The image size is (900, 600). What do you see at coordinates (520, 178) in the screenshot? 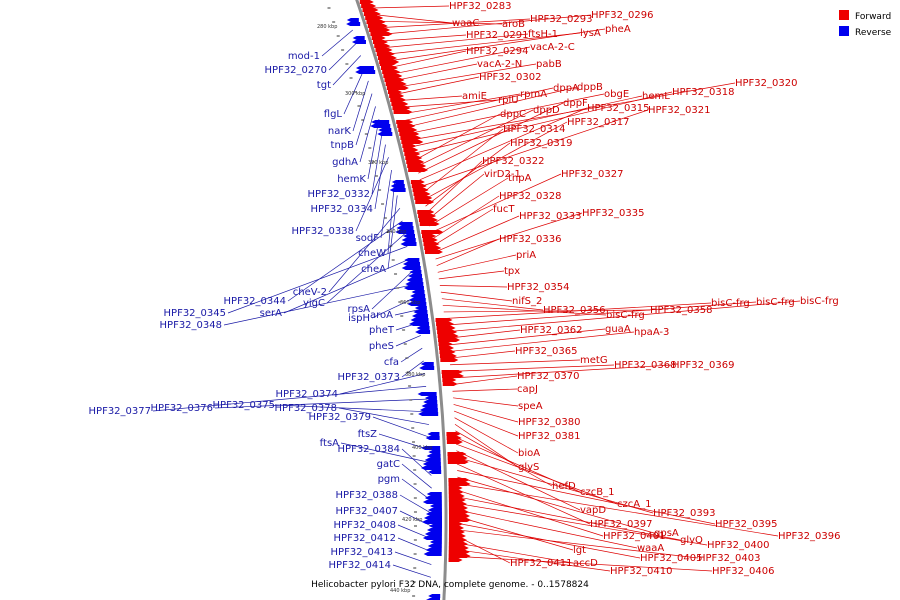
I see `forward-gene-label: tnpA` at bounding box center [520, 178].